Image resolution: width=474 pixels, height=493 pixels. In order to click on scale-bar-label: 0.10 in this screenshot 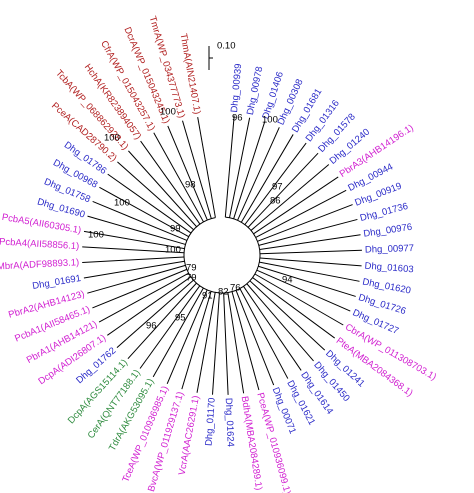, I will do `click(226, 46)`.